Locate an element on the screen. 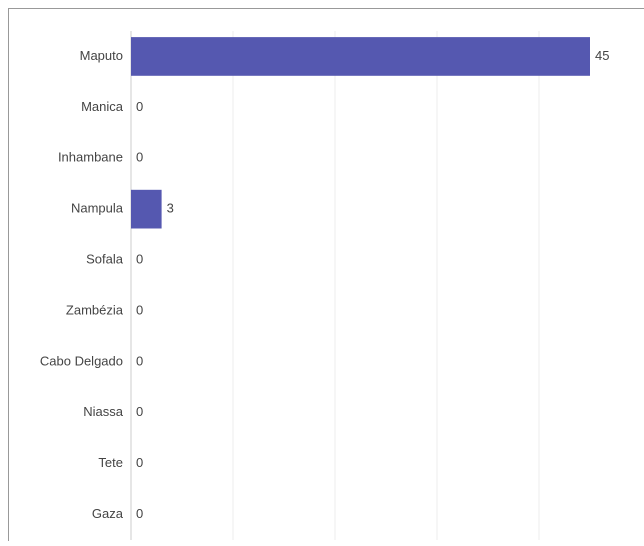 The image size is (644, 546). data-label: 3 is located at coordinates (170, 208).